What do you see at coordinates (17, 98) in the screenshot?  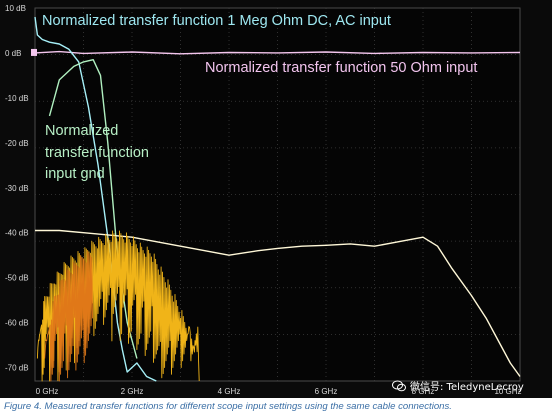 I see `y-tick-label: -10 dB` at bounding box center [17, 98].